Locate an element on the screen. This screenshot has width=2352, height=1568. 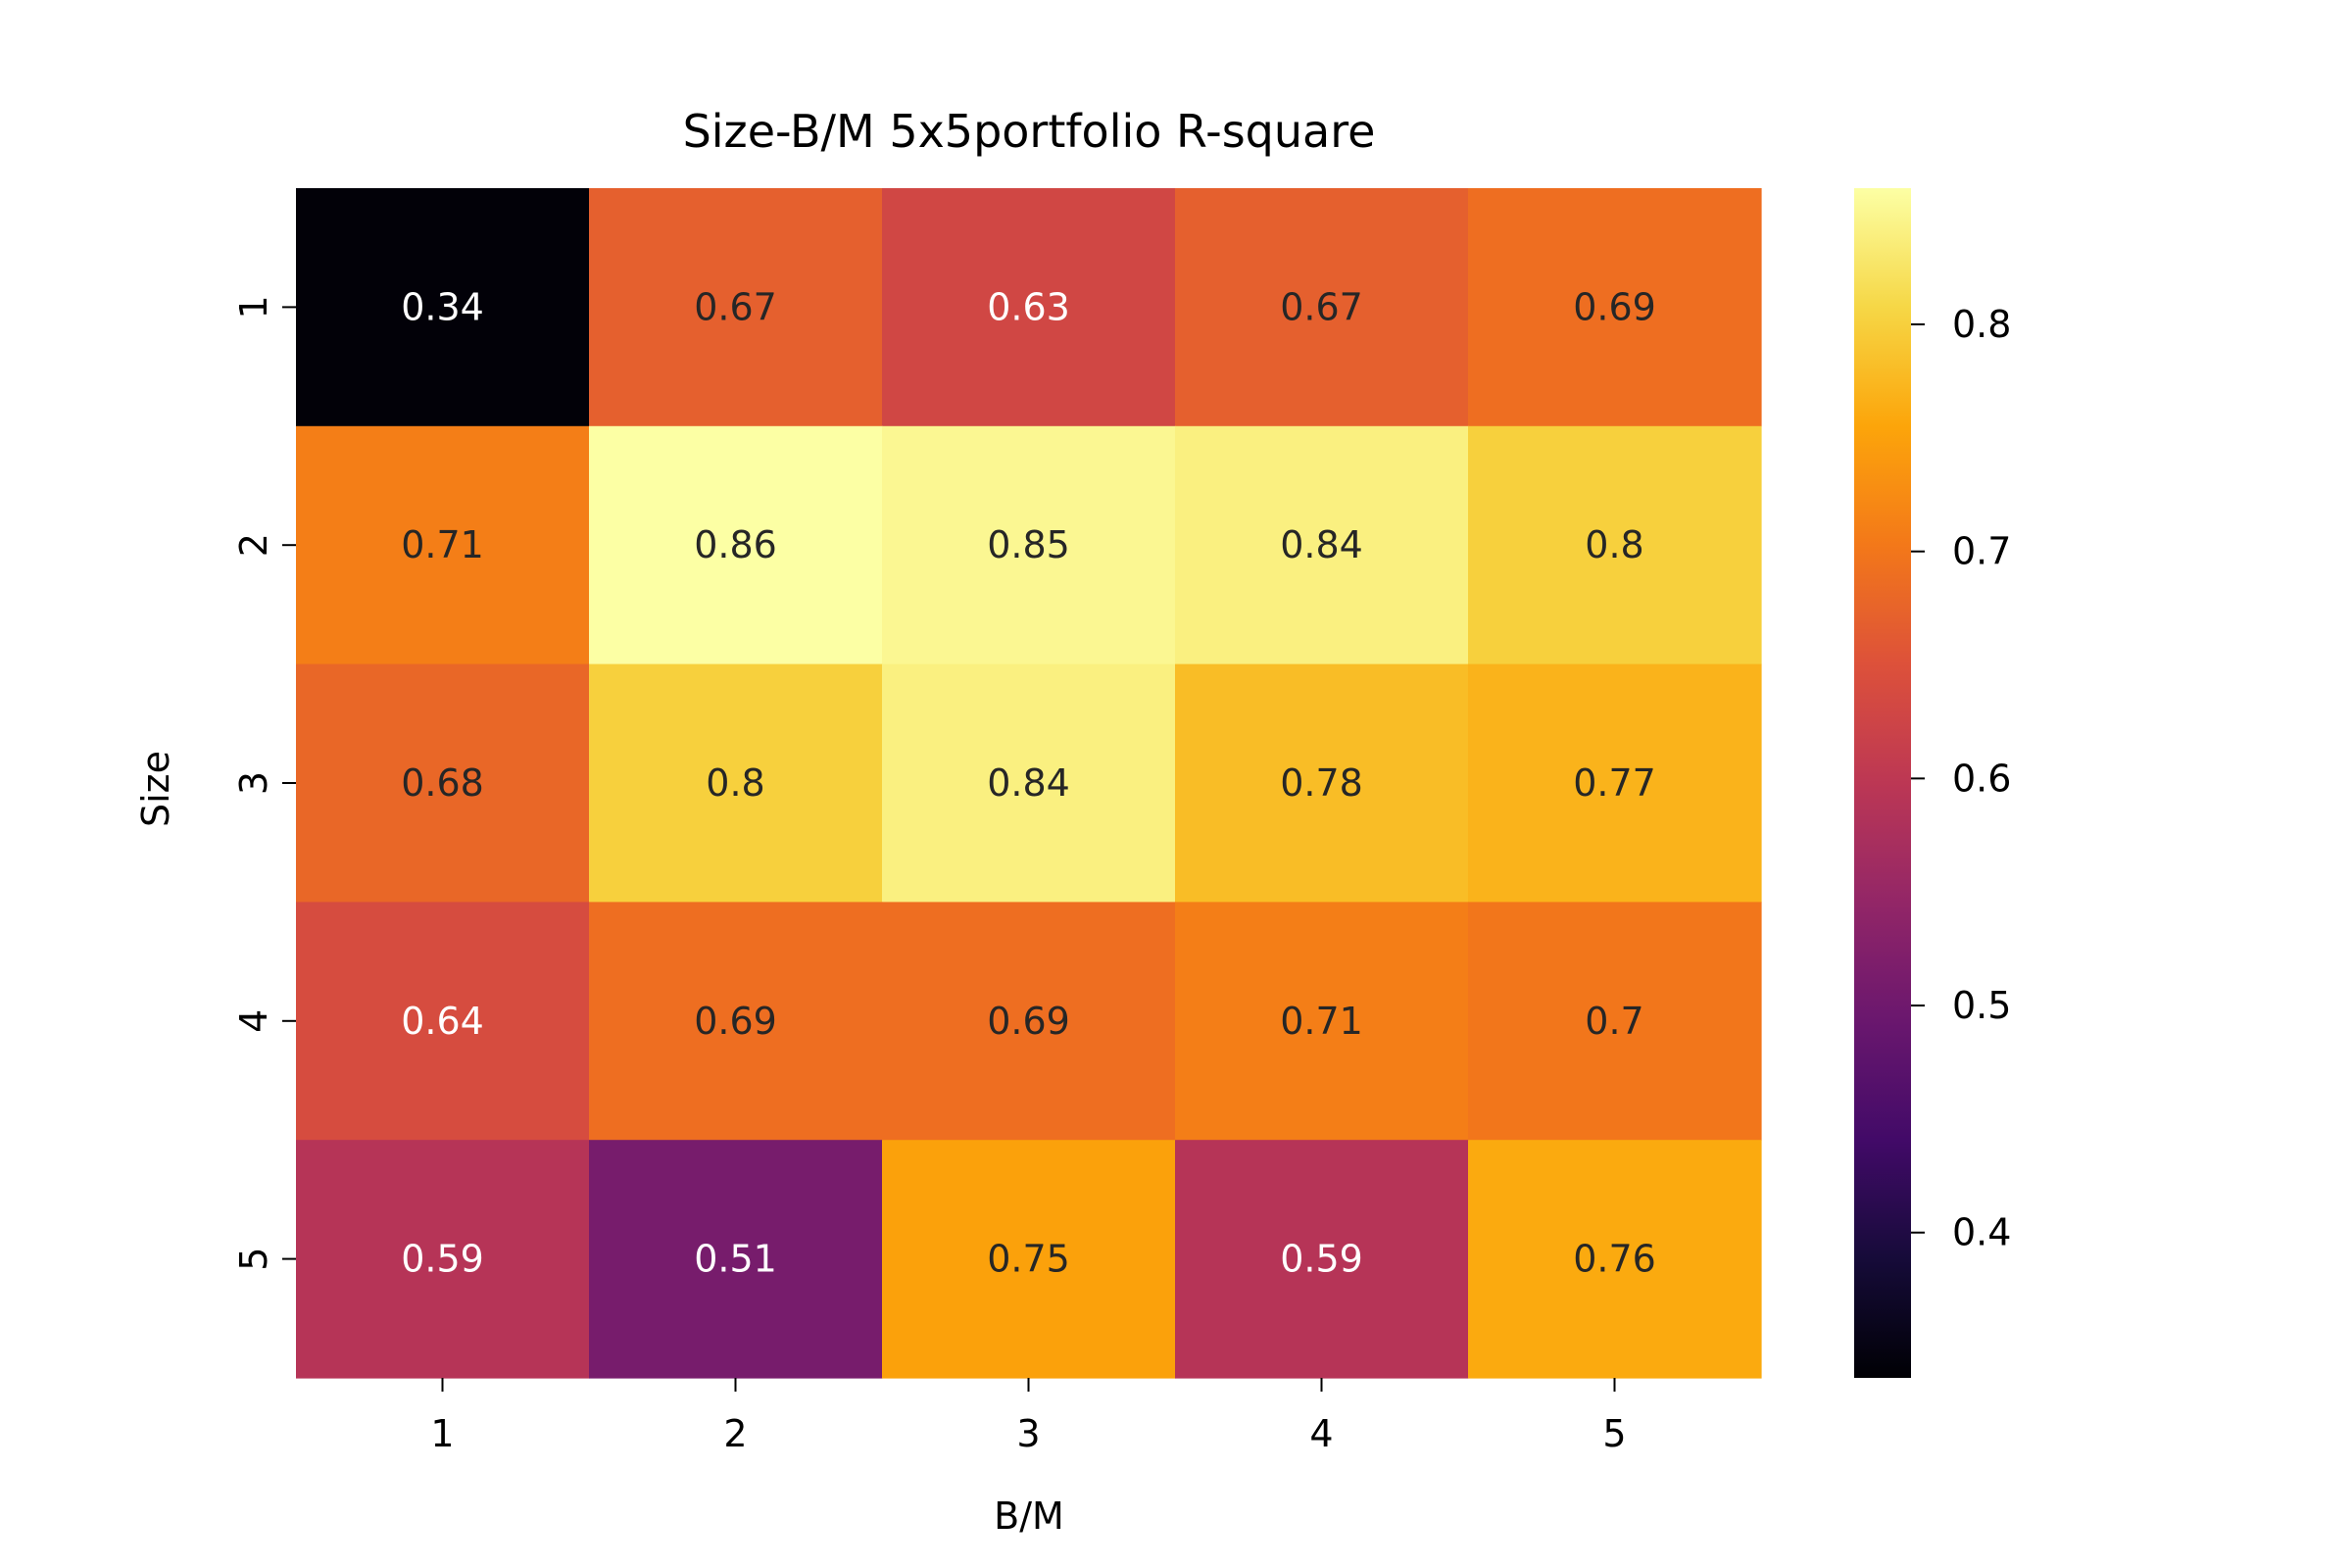
cell-value-label: 0.34 is located at coordinates (442, 306).